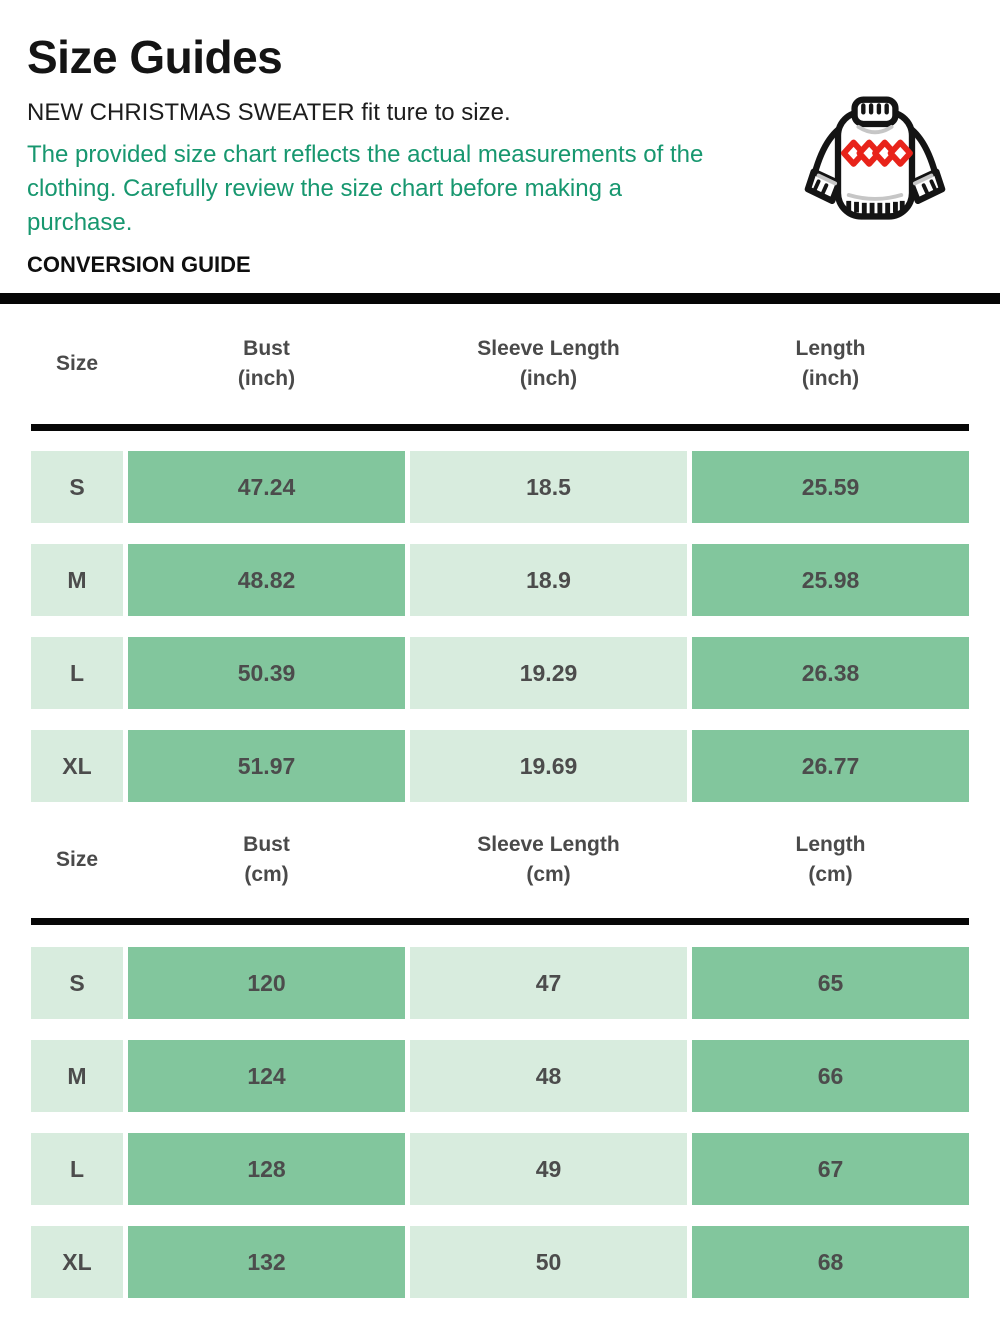  What do you see at coordinates (830, 487) in the screenshot?
I see `length-value-cell: 25.59` at bounding box center [830, 487].